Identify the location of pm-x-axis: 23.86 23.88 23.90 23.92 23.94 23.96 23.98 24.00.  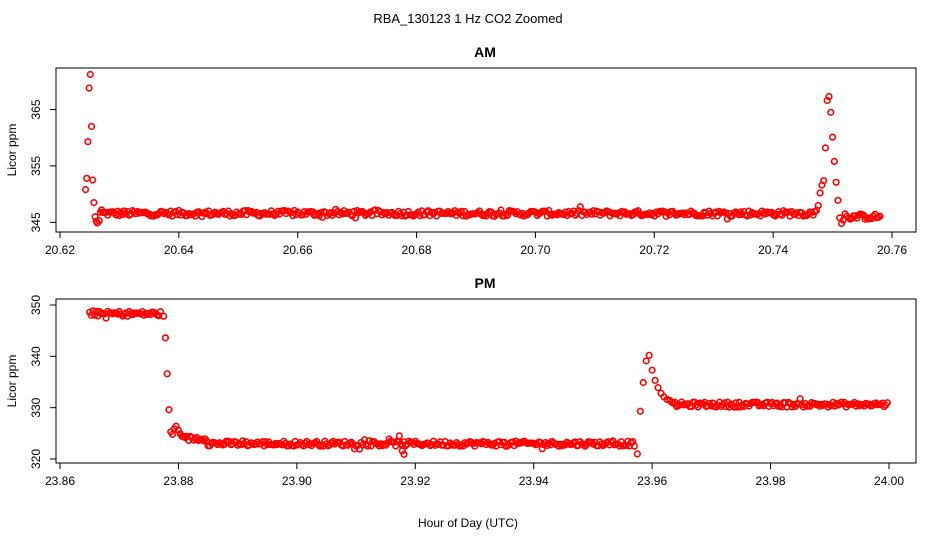
(474, 475).